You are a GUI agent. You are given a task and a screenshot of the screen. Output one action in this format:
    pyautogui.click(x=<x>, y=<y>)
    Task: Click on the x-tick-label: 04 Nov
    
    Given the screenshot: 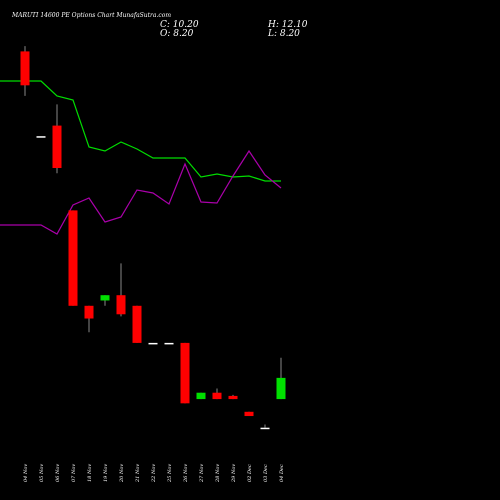 What is the action you would take?
    pyautogui.click(x=26, y=473)
    